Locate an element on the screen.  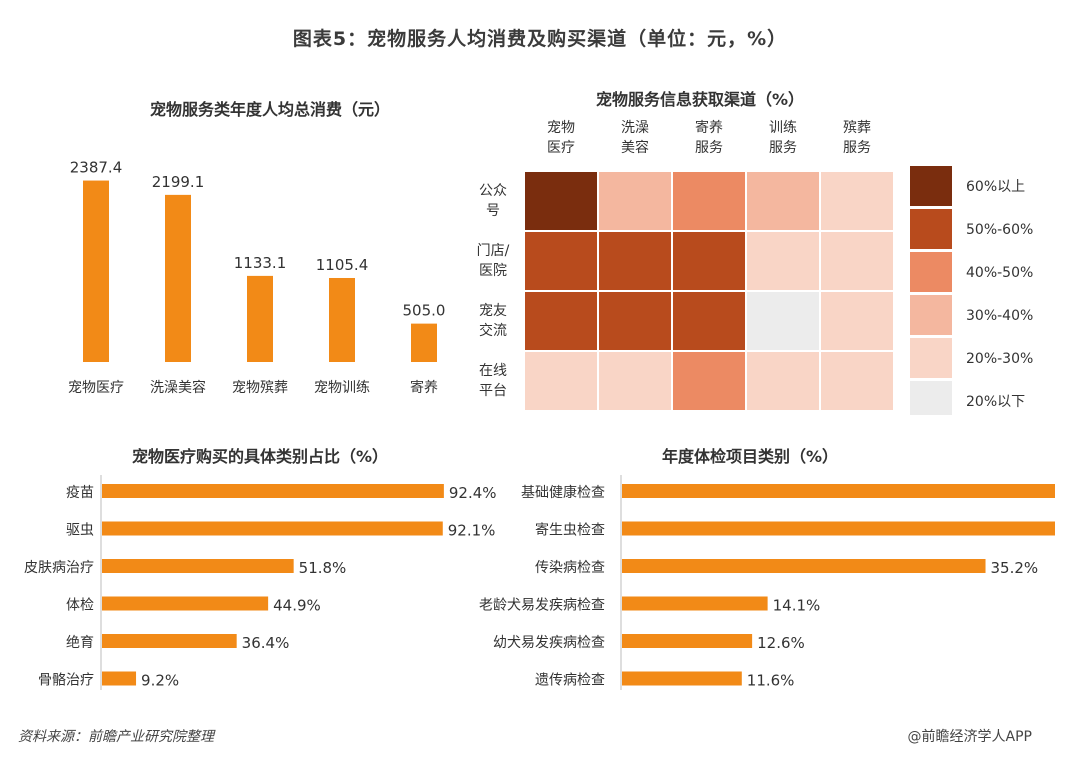
bar-value-label: 1133.1 is located at coordinates (260, 263).